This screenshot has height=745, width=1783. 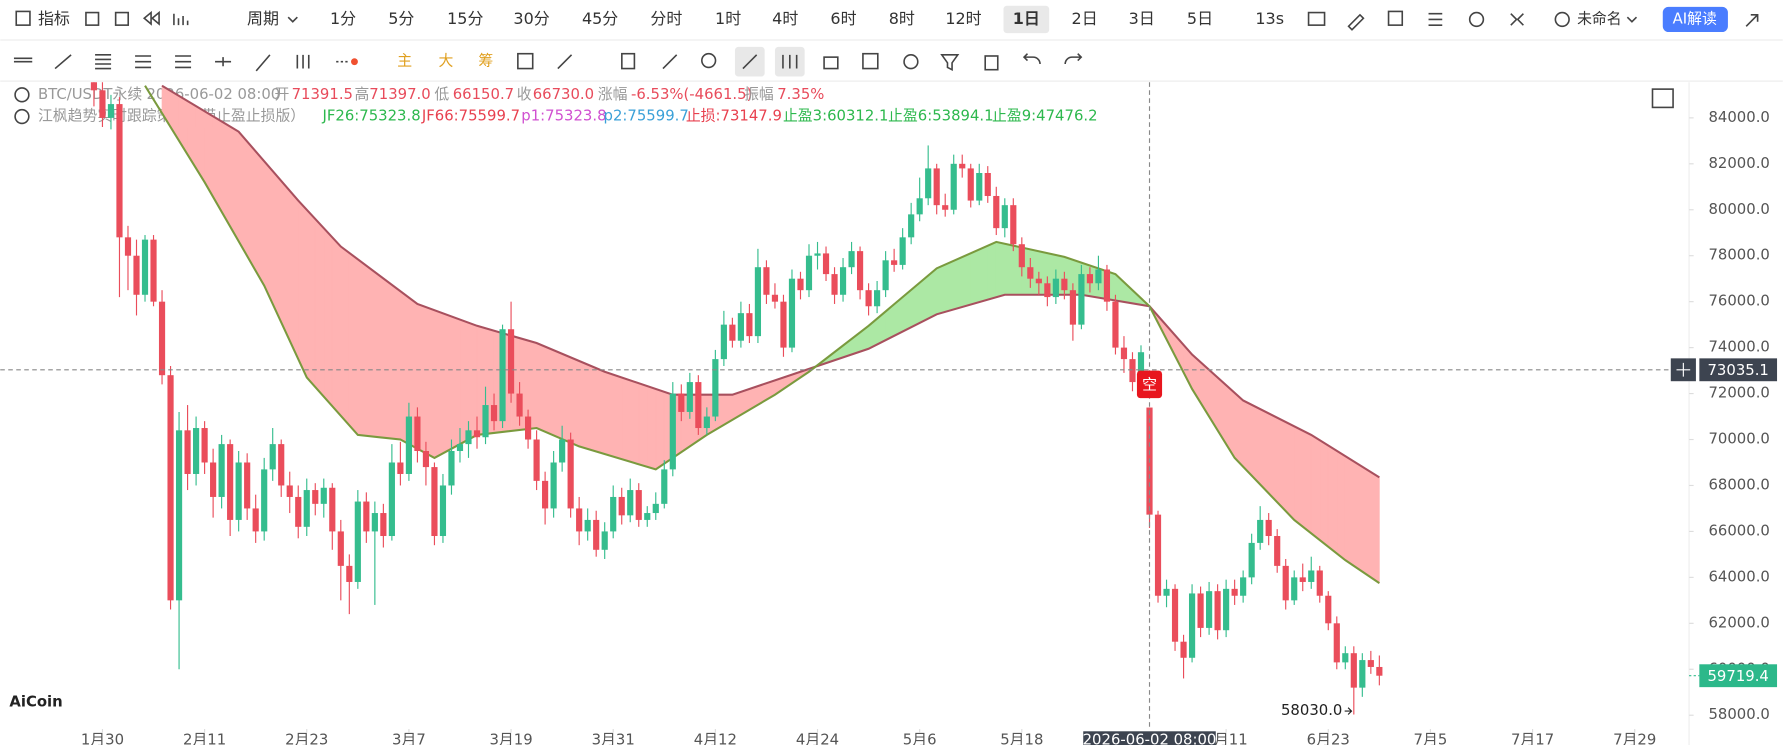 I want to click on template-icon, so click(x=92, y=18).